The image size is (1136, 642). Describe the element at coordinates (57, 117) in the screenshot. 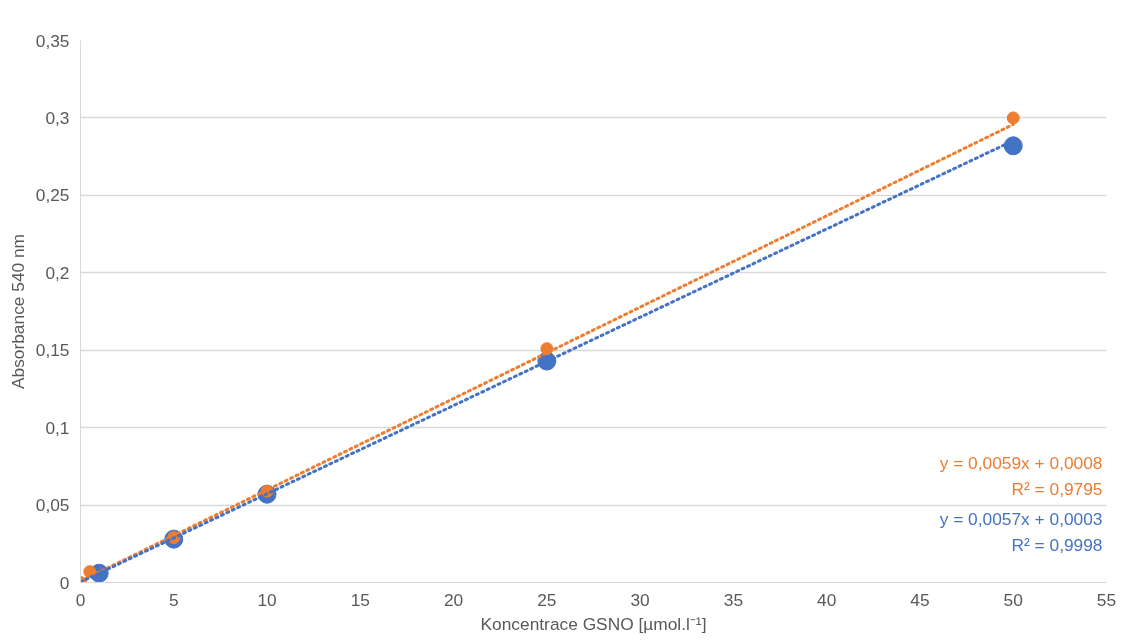

I see `y-tick-label: 0,3` at that location.